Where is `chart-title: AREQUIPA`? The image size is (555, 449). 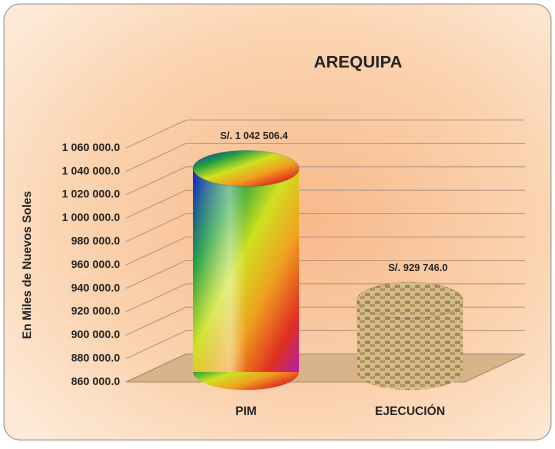
chart-title: AREQUIPA is located at coordinates (358, 61).